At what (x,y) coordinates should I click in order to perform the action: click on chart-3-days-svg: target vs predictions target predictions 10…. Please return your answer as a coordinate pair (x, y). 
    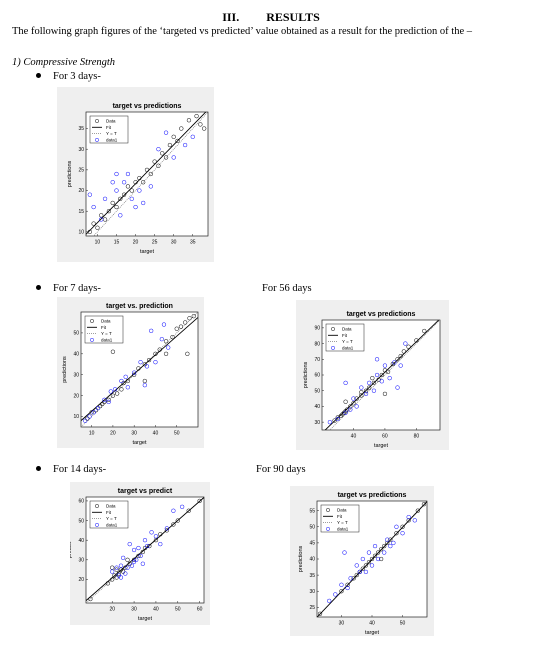
    Looking at the image, I should click on (138, 179).